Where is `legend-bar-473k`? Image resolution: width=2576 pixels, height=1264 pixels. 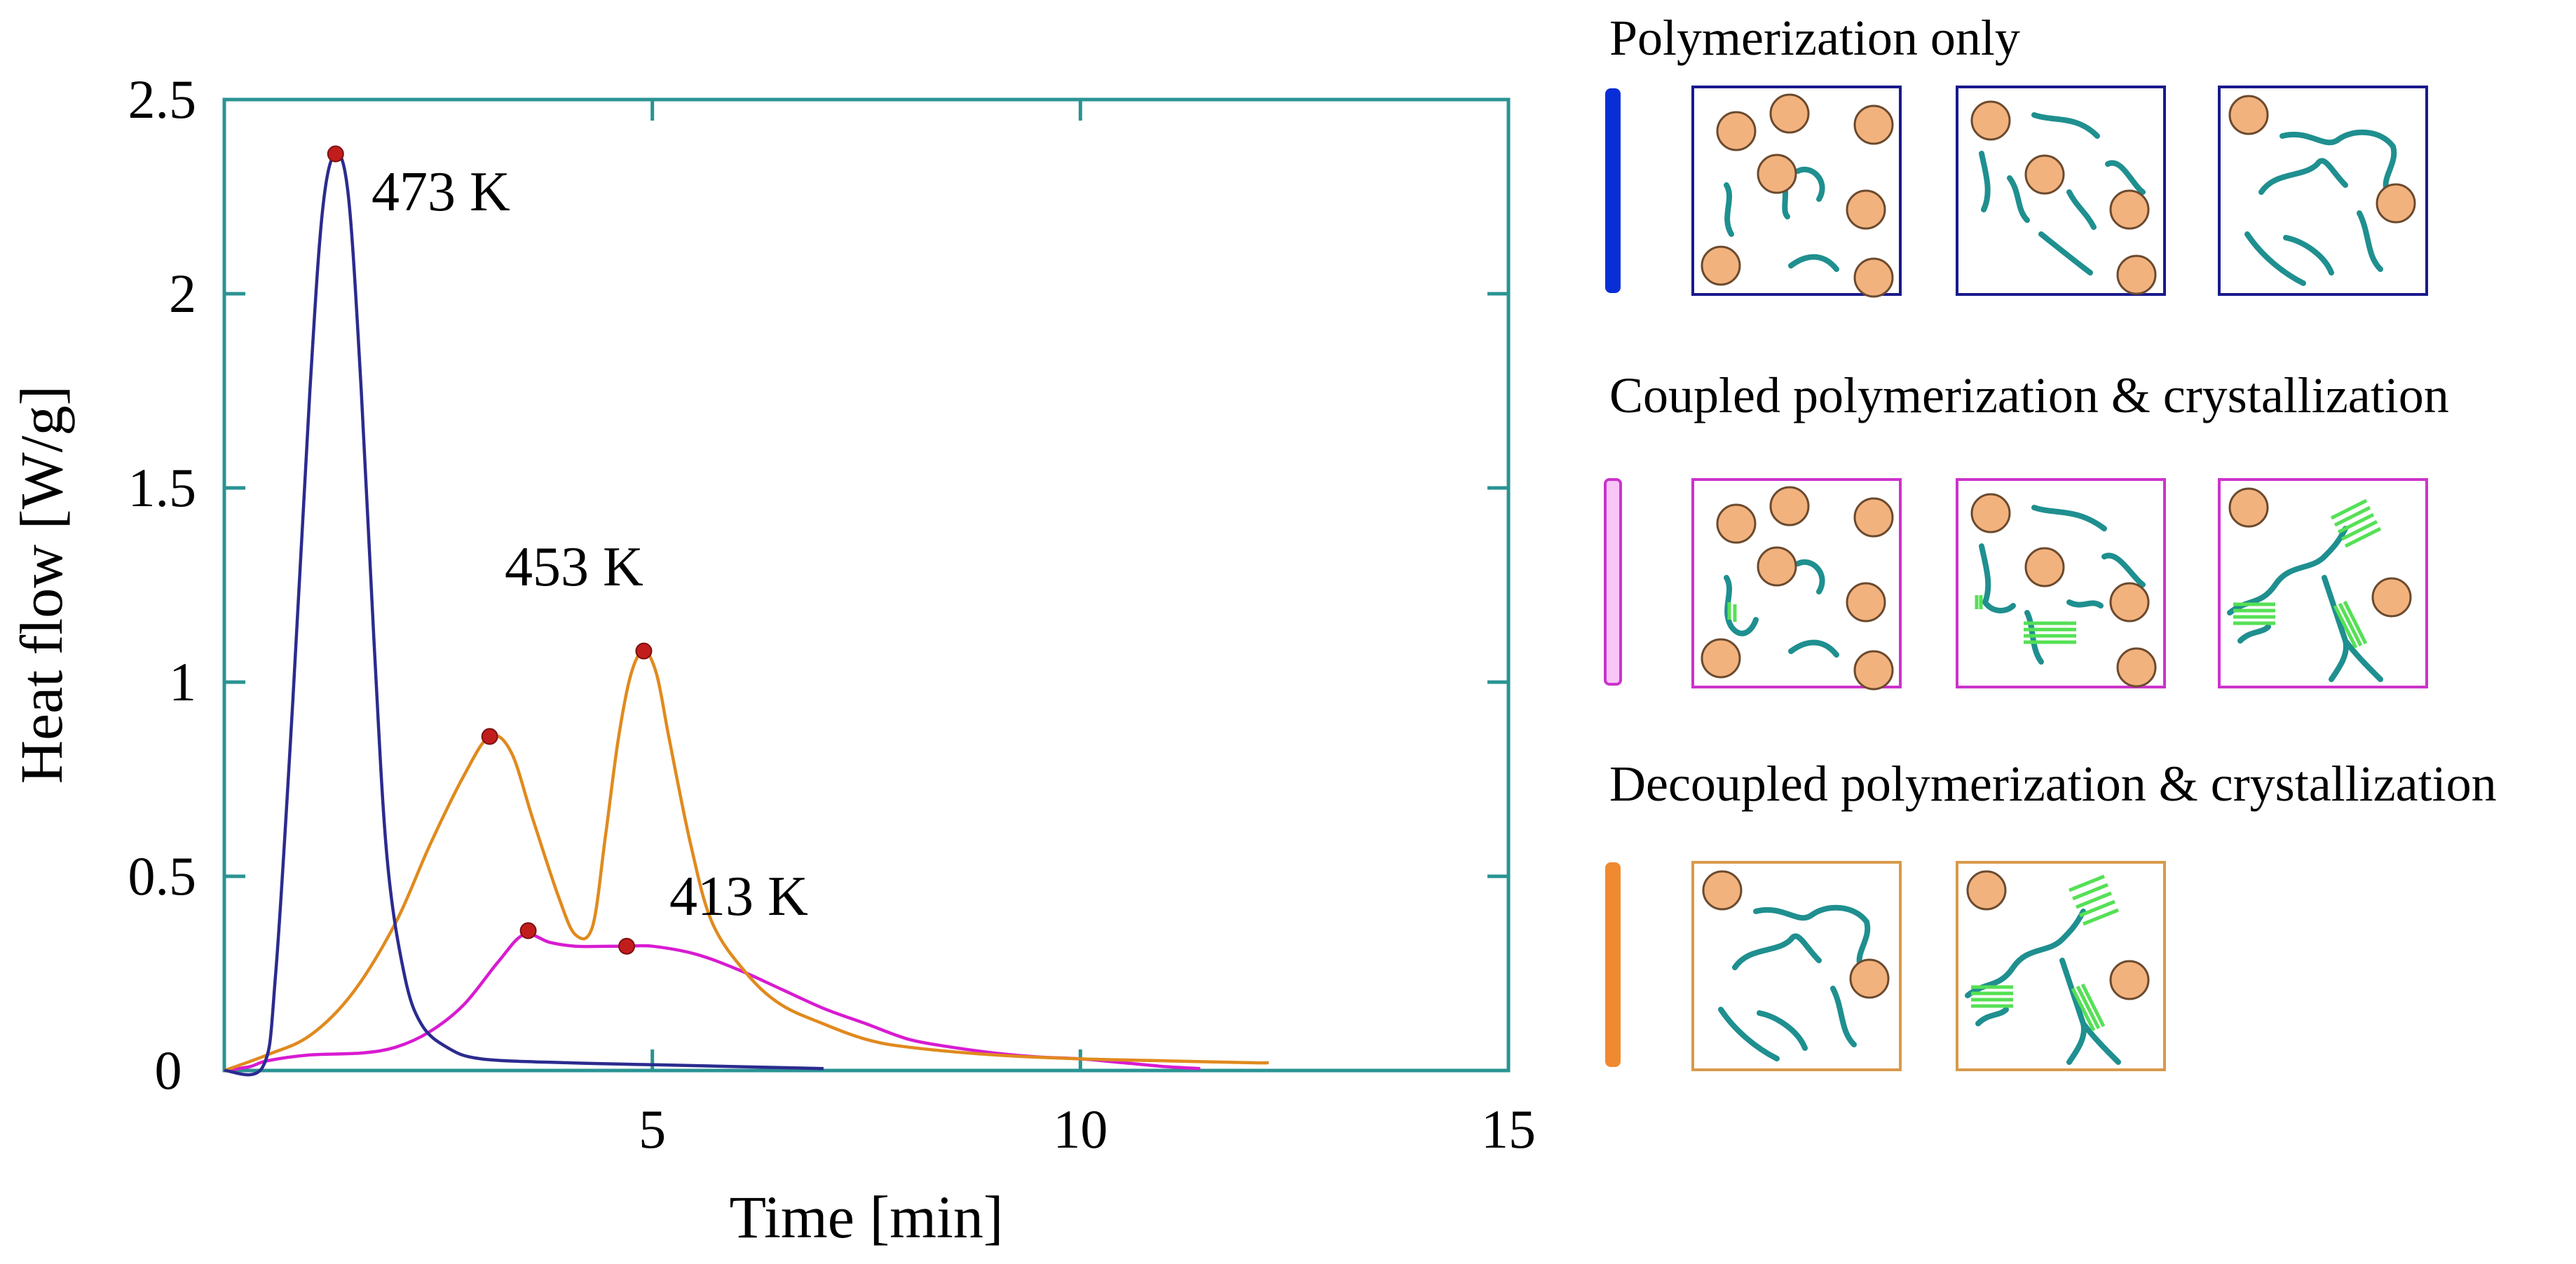 legend-bar-473k is located at coordinates (1613, 190).